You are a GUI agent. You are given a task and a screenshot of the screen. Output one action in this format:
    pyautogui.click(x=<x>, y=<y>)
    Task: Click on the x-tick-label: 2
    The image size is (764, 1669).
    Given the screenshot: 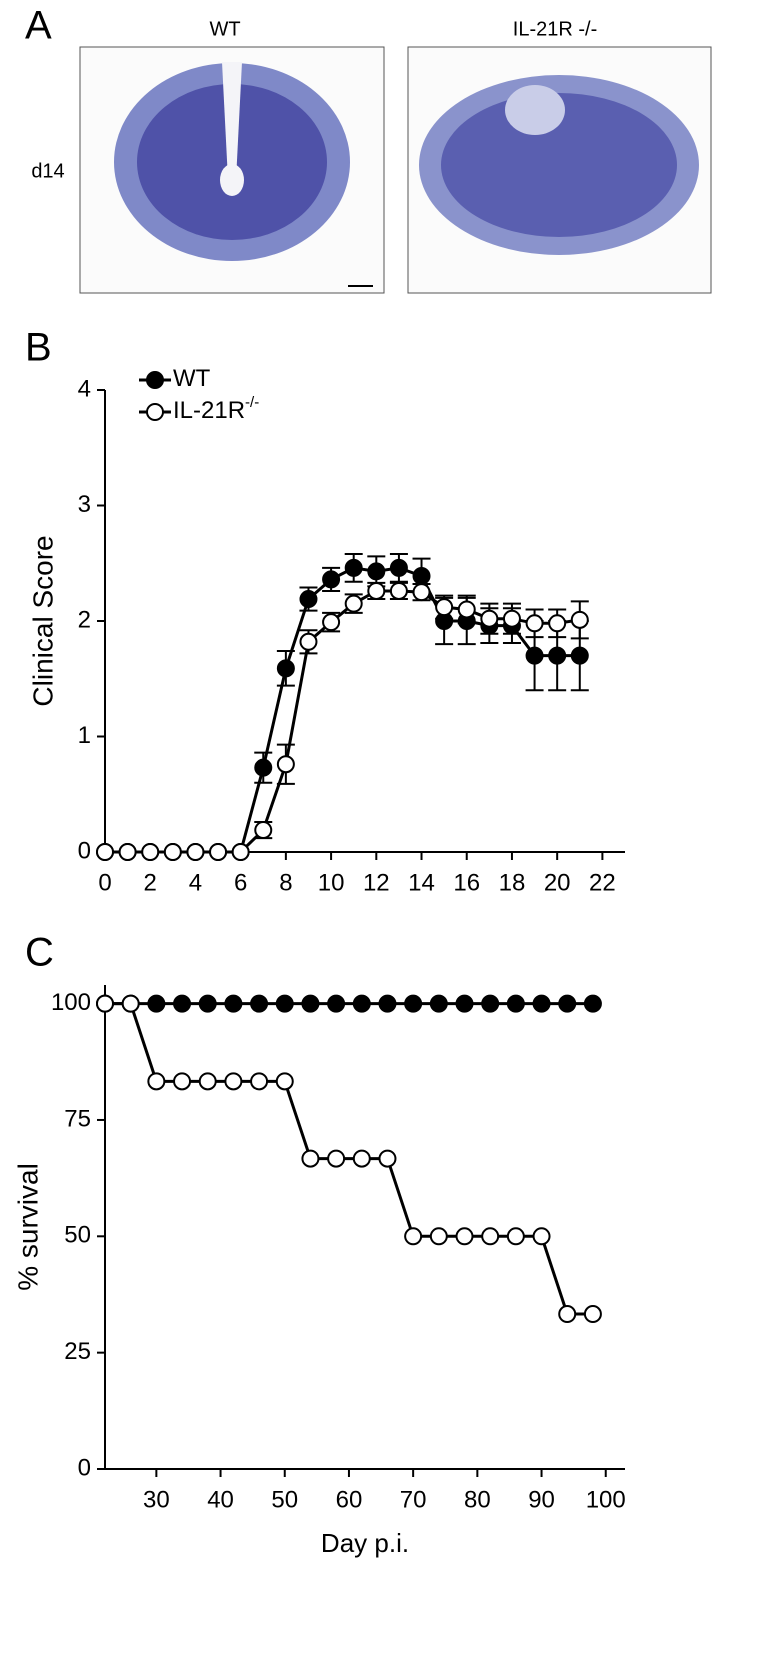 What is the action you would take?
    pyautogui.click(x=150, y=882)
    